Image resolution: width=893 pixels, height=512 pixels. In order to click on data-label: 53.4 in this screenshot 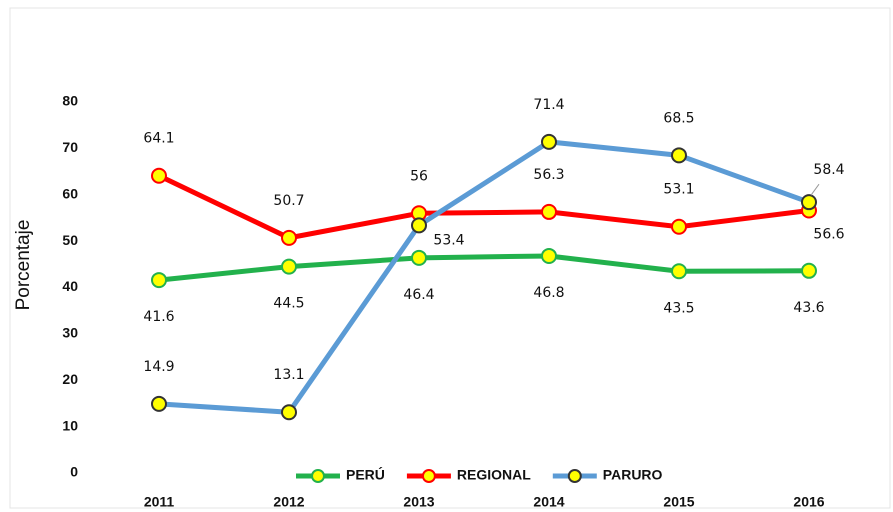, I will do `click(448, 240)`.